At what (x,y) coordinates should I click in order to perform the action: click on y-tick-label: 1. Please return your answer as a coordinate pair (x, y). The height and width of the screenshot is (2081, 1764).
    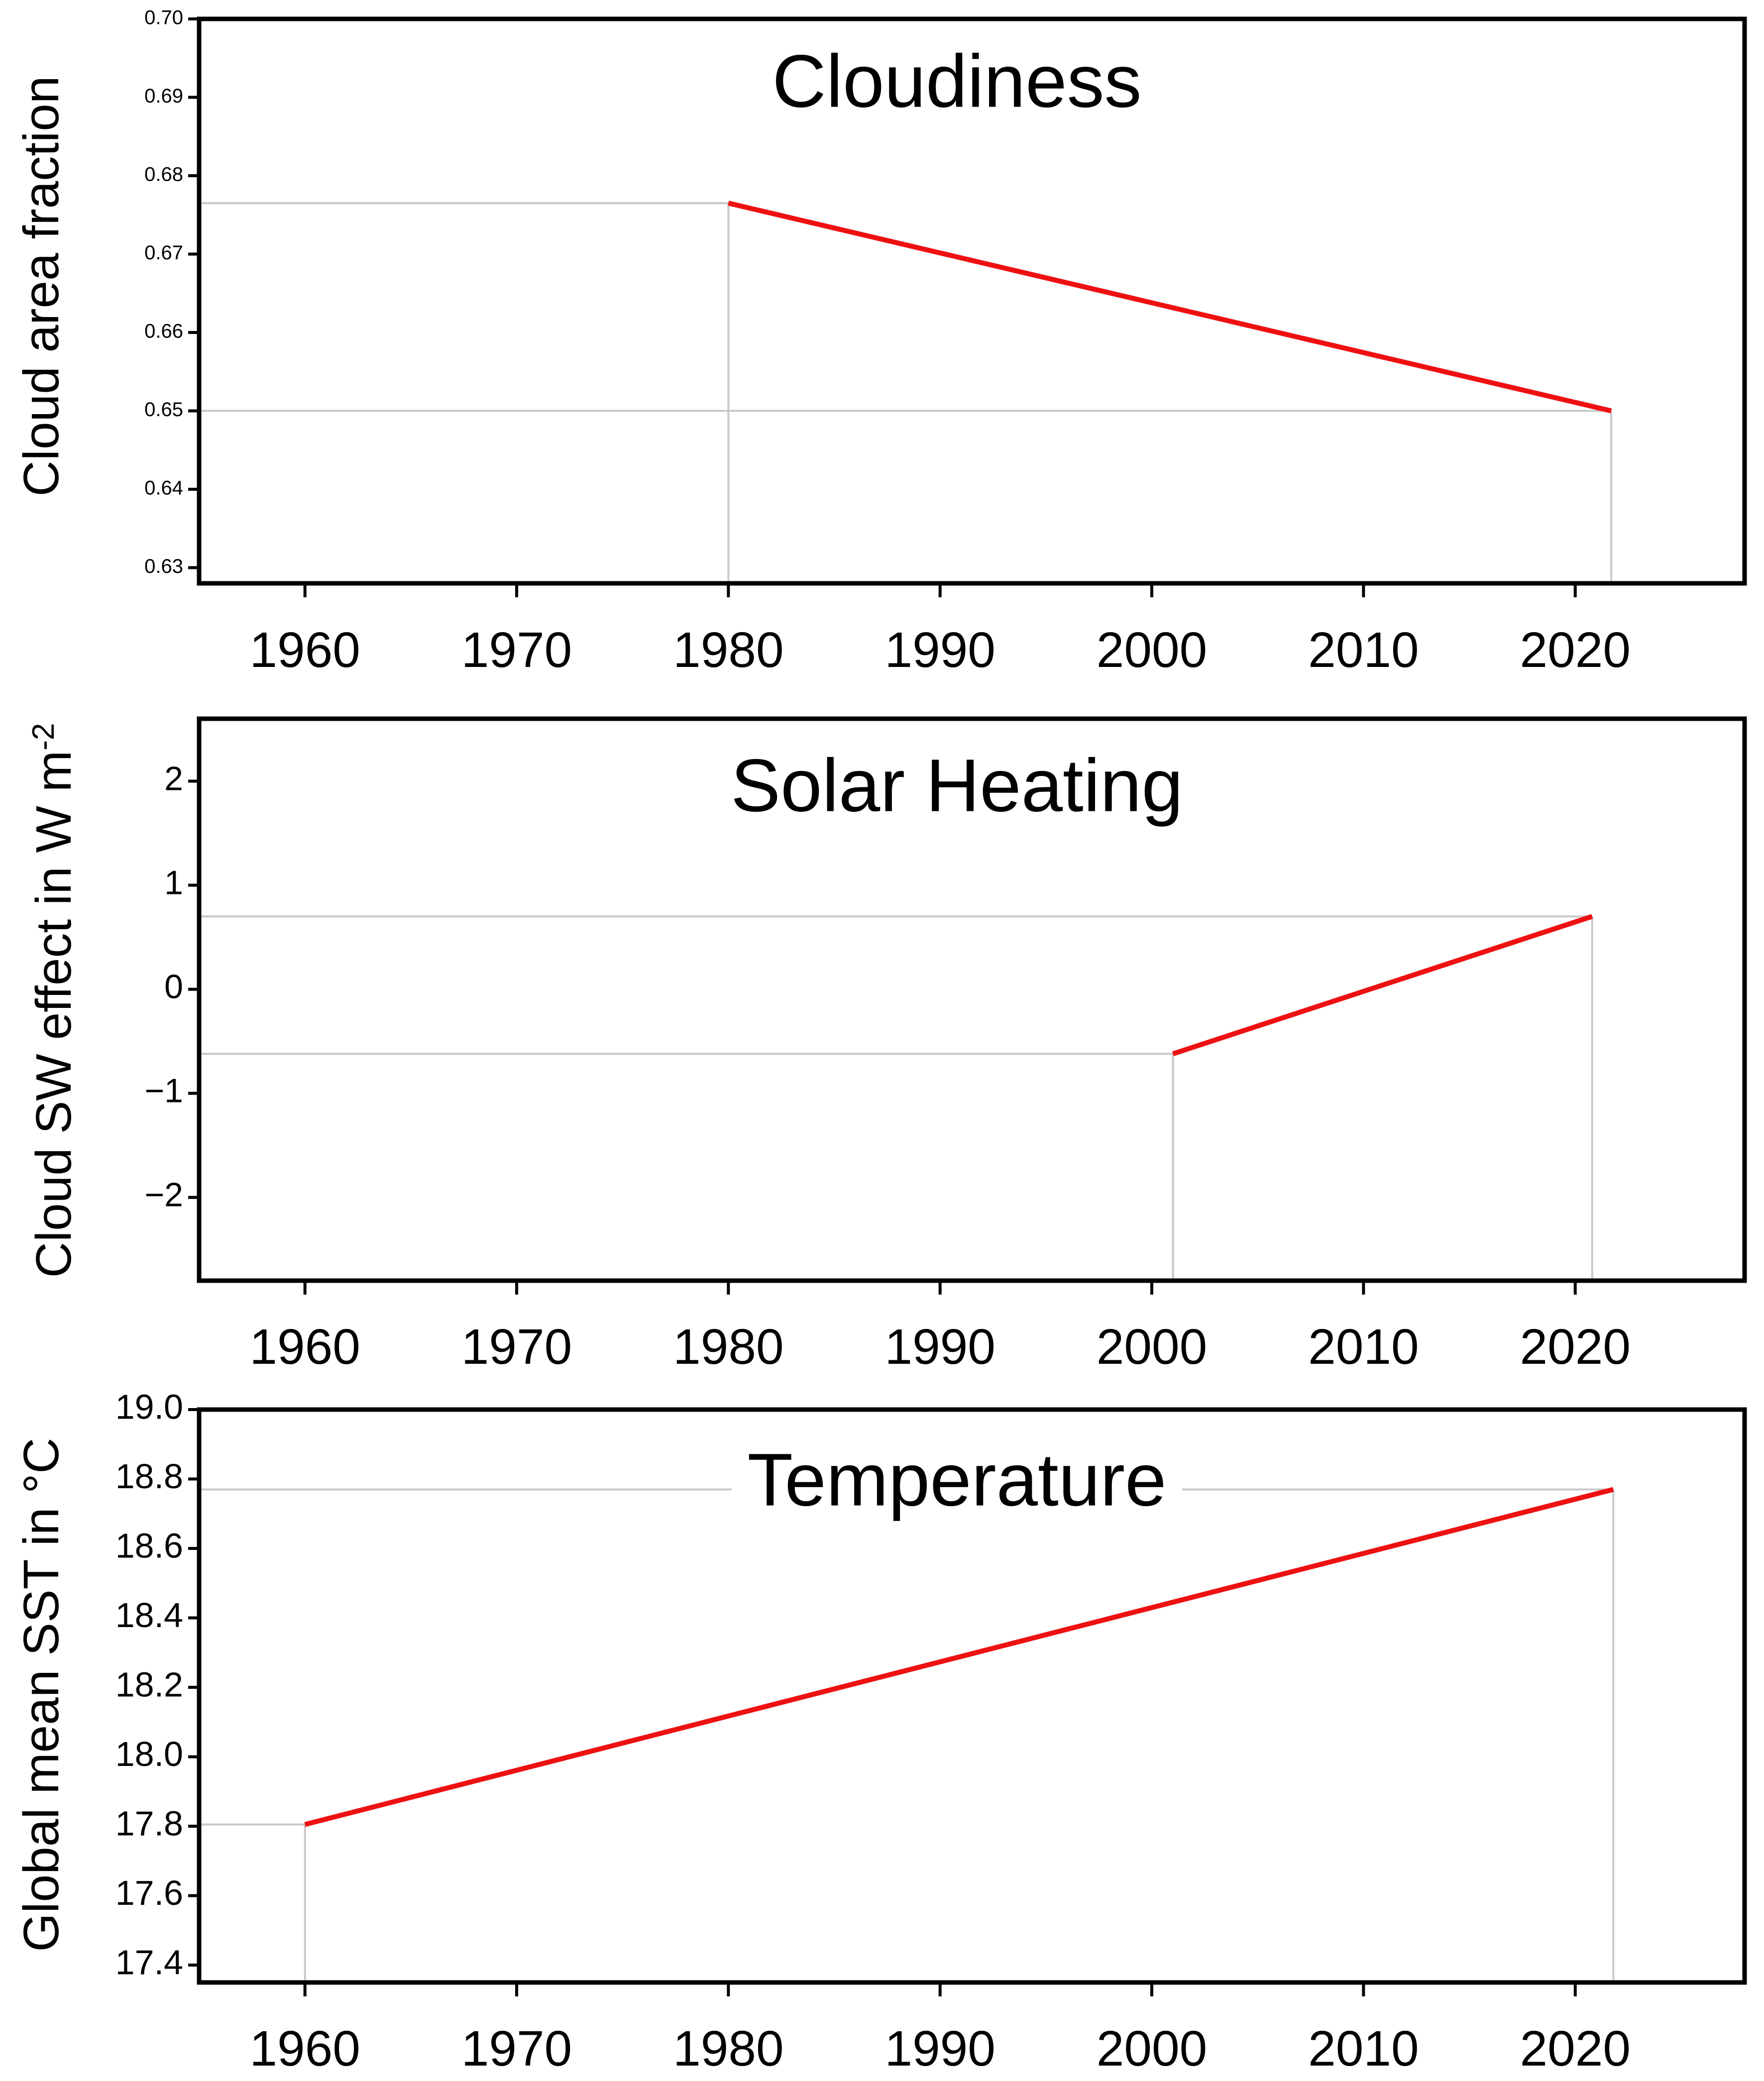
    Looking at the image, I should click on (173, 882).